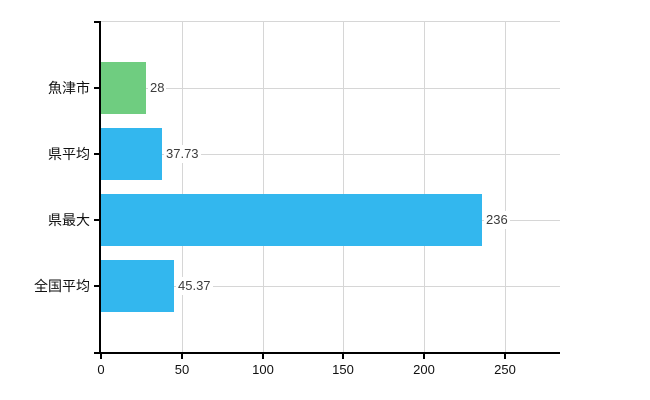  I want to click on x-axis, so click(327, 353).